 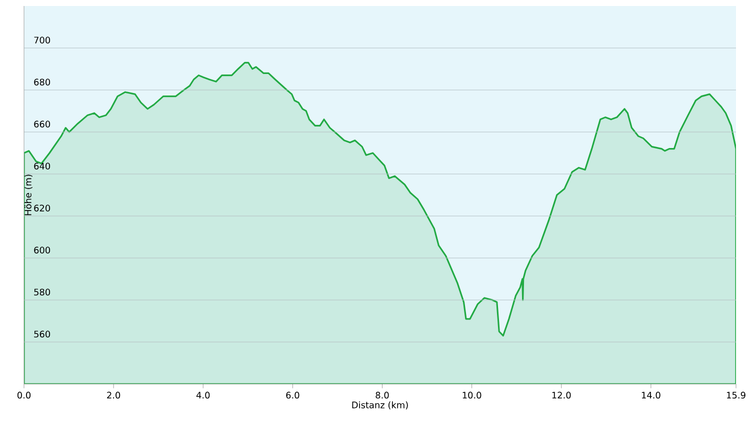 I want to click on y-tick-label: 640, so click(x=42, y=166).